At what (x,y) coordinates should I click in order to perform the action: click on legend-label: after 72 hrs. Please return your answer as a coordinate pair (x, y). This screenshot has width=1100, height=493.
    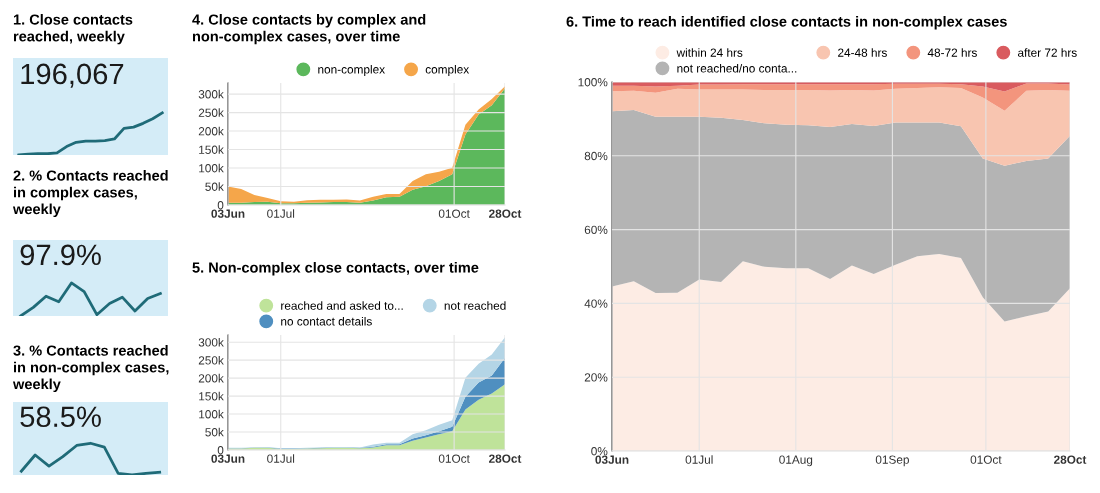
    Looking at the image, I should click on (1047, 52).